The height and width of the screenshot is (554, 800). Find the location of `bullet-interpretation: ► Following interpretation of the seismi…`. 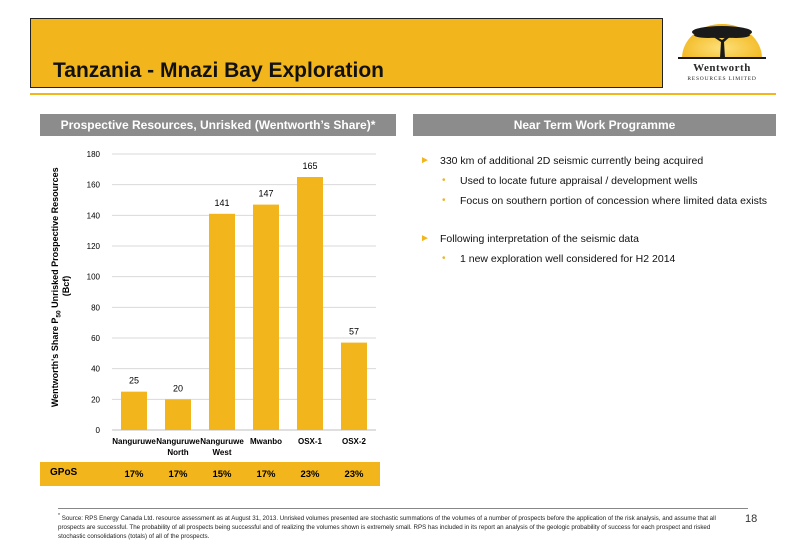

bullet-interpretation: ► Following interpretation of the seismi… is located at coordinates (530, 239).